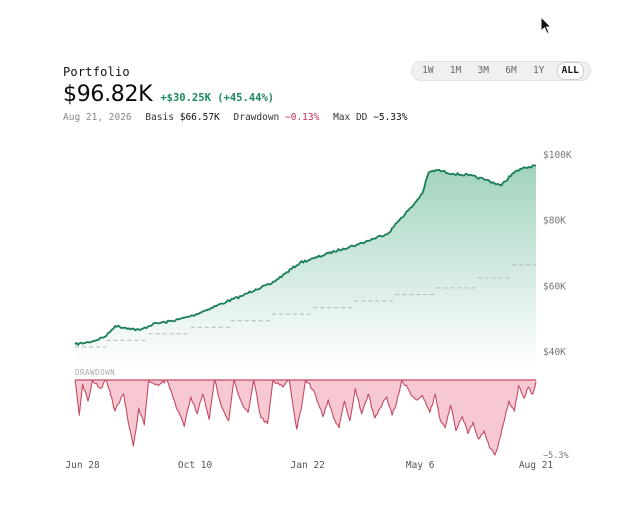 This screenshot has width=640, height=528. I want to click on value-row: $96.82K +$30.25K (+45.44%), so click(168, 94).